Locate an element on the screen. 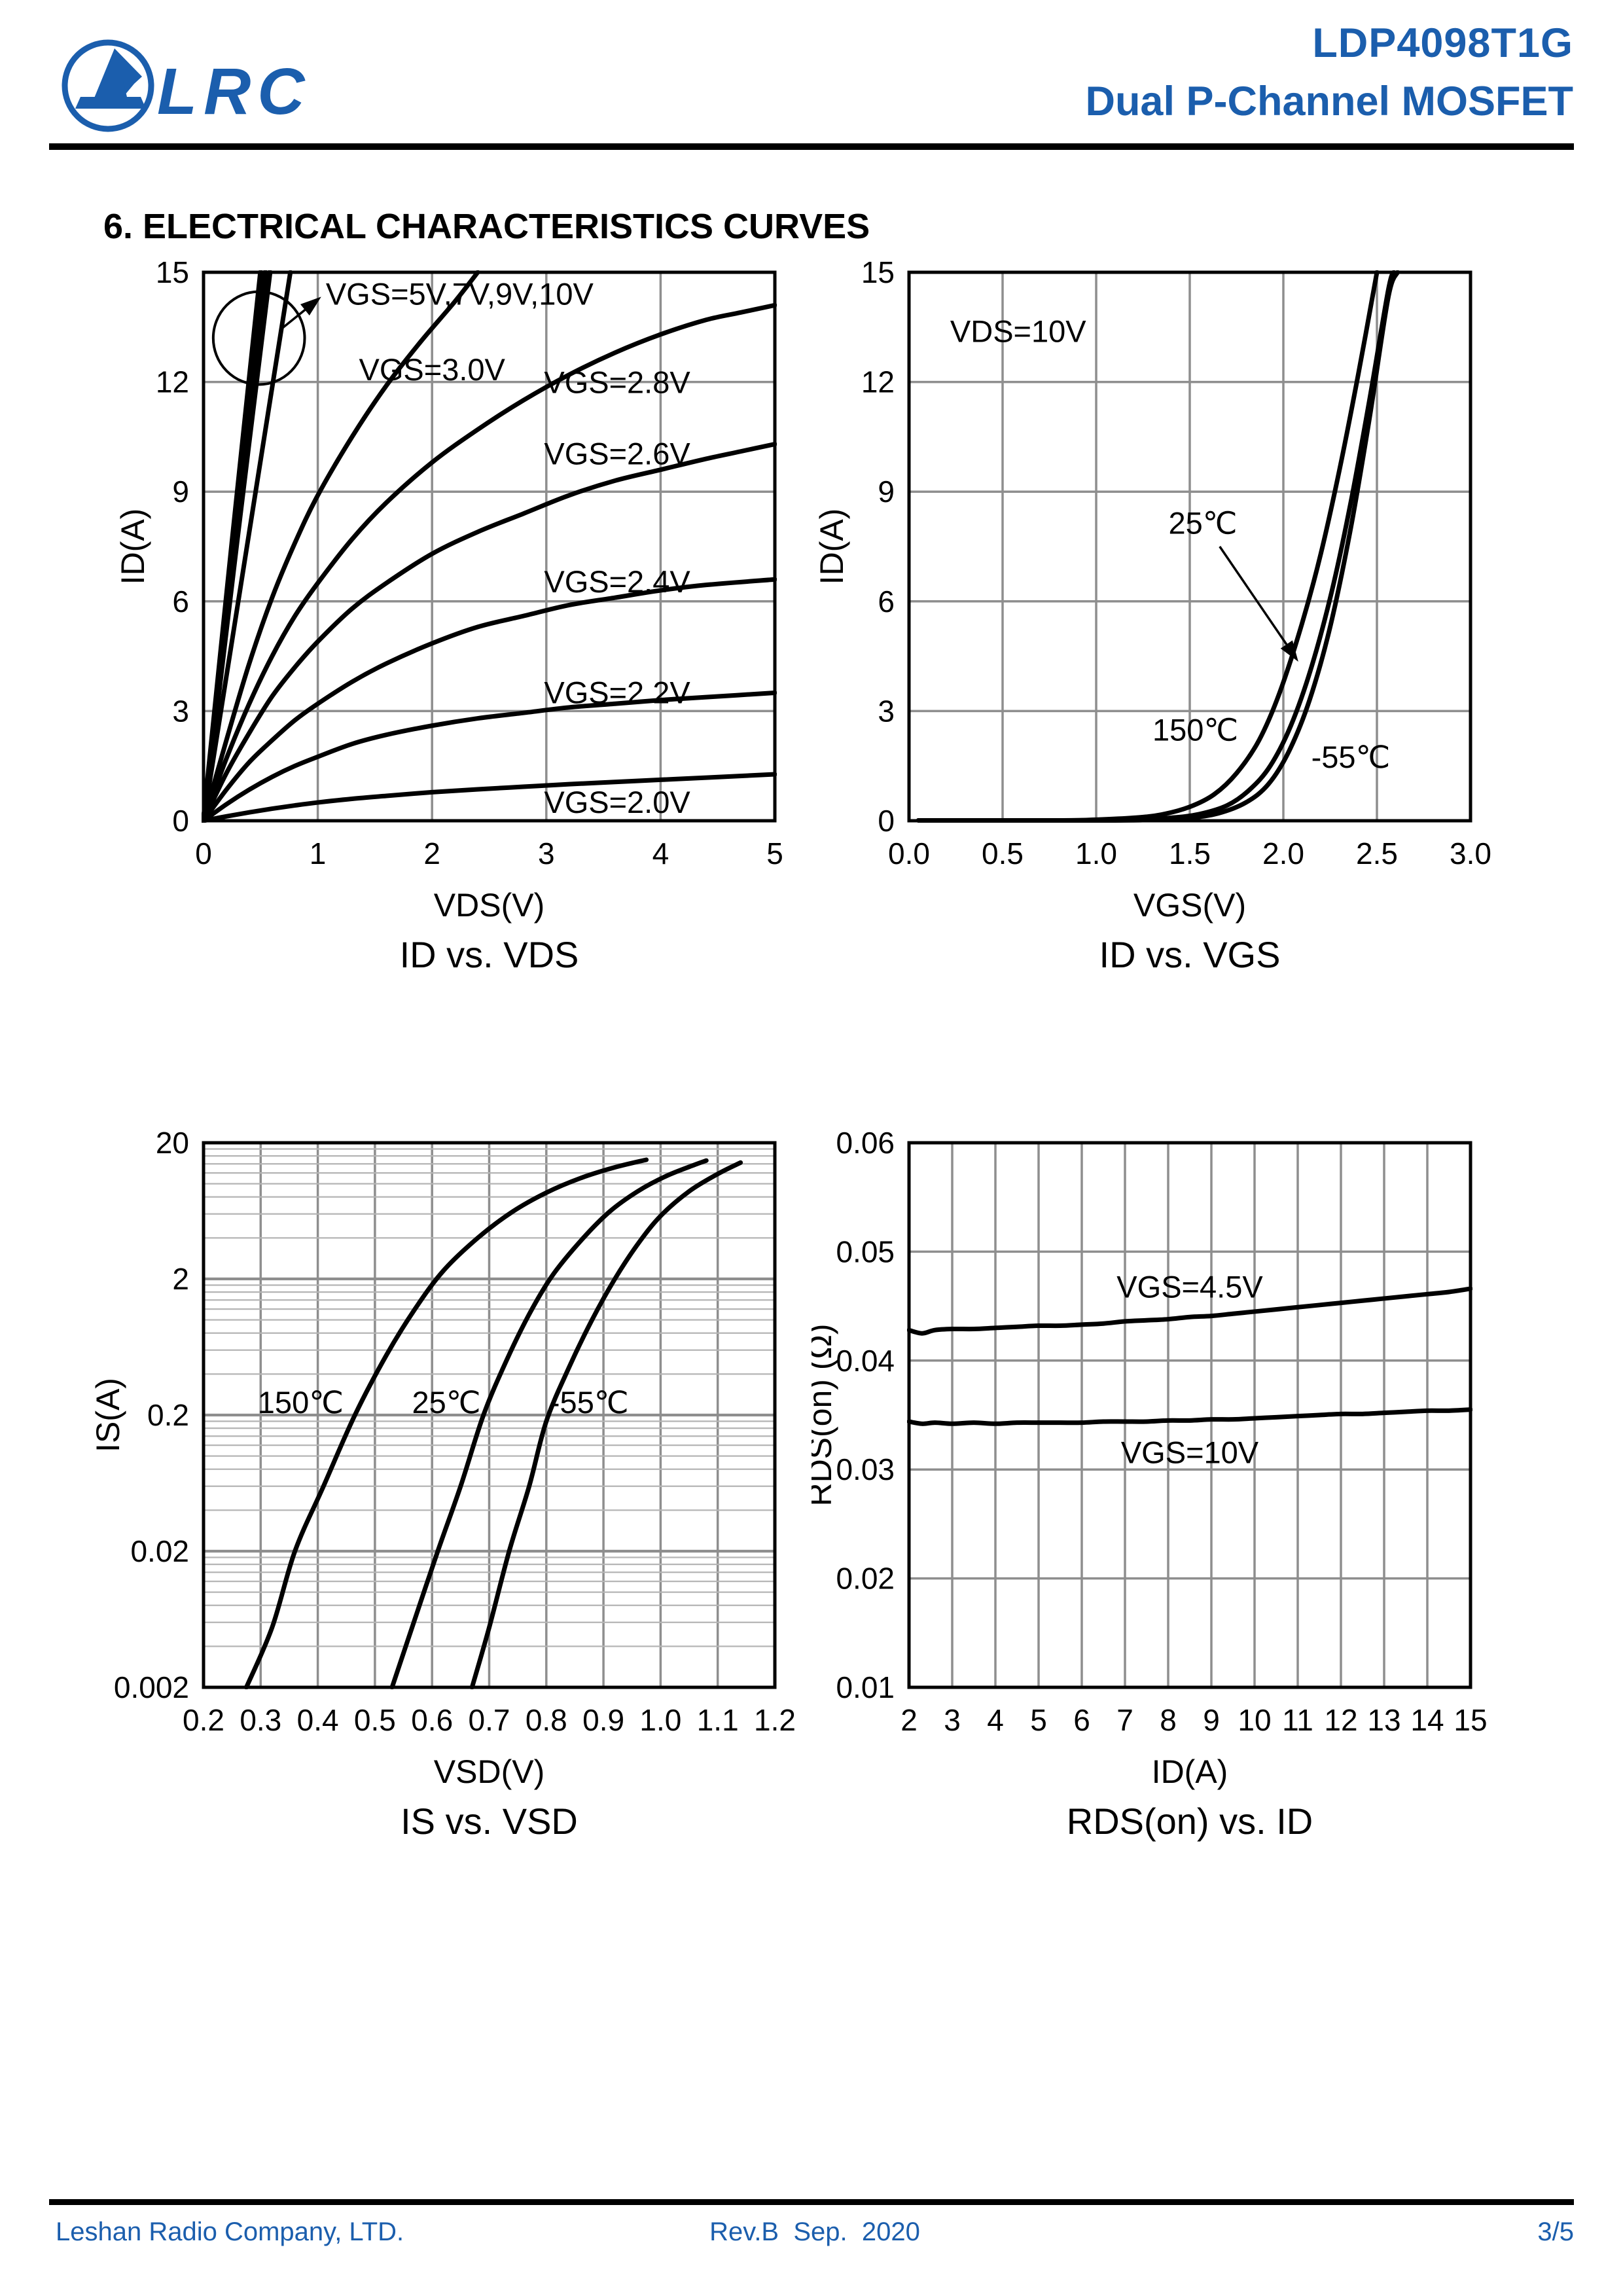 The width and height of the screenshot is (1623, 2296). svg-text: 0.03 is located at coordinates (865, 1469).